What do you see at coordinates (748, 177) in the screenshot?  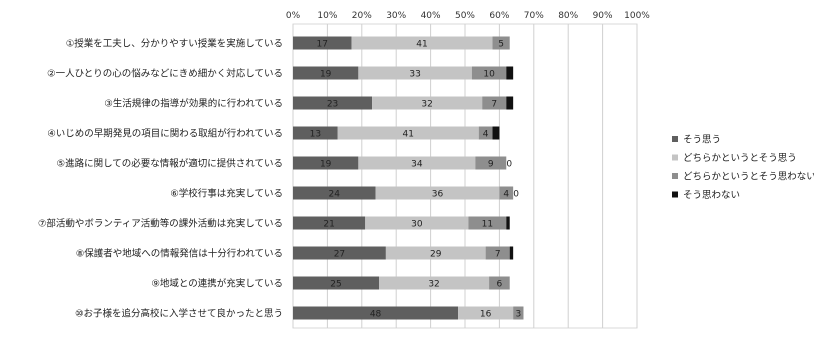 I see `legend-label: どちらかというとそう思わない` at bounding box center [748, 177].